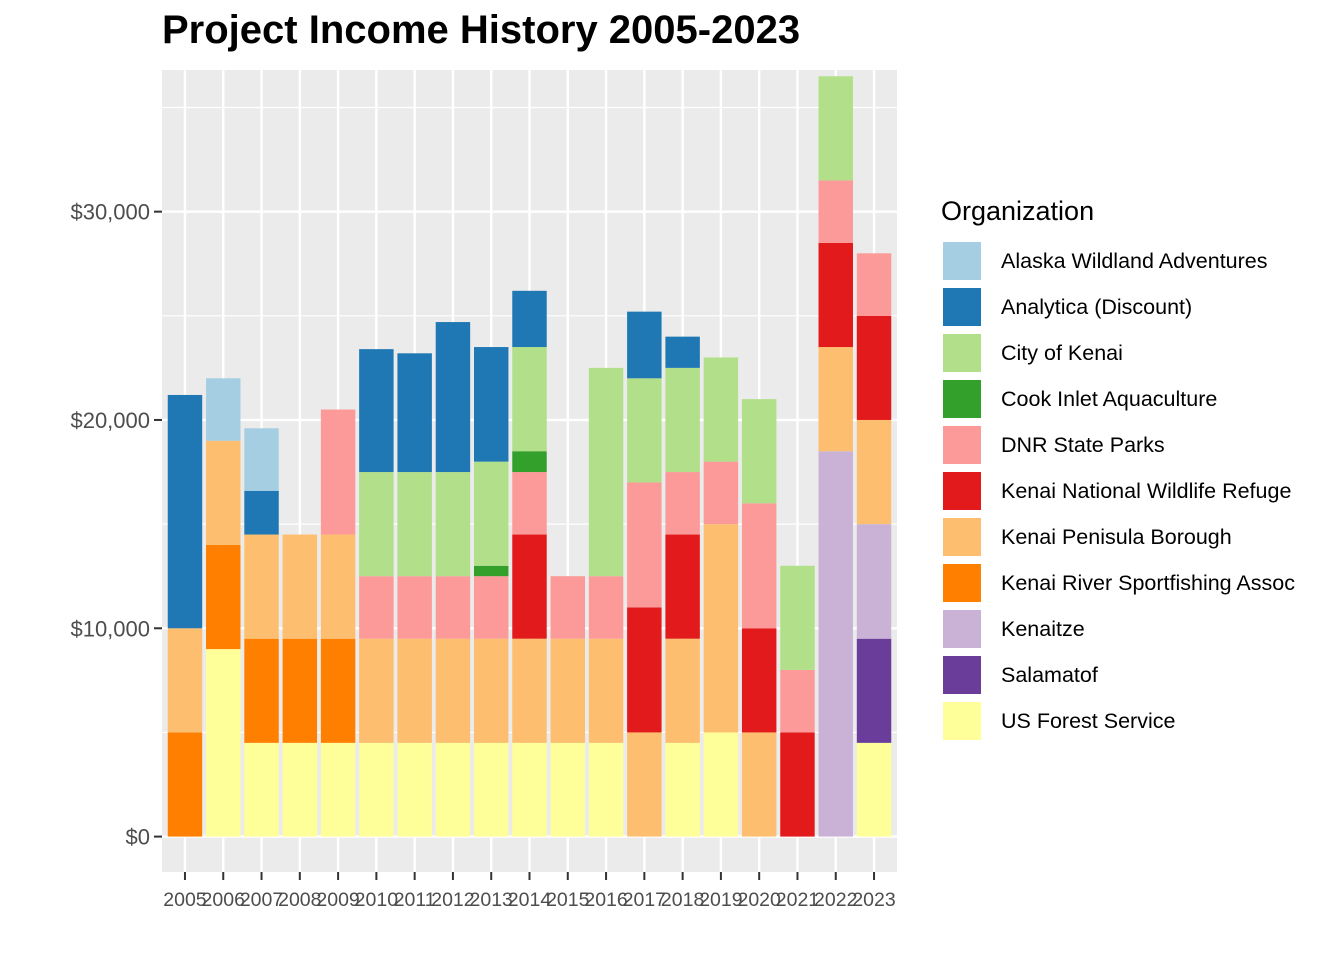 This screenshot has width=1344, height=960. I want to click on legend-item: Alaska Wildland Adventures, so click(1141, 261).